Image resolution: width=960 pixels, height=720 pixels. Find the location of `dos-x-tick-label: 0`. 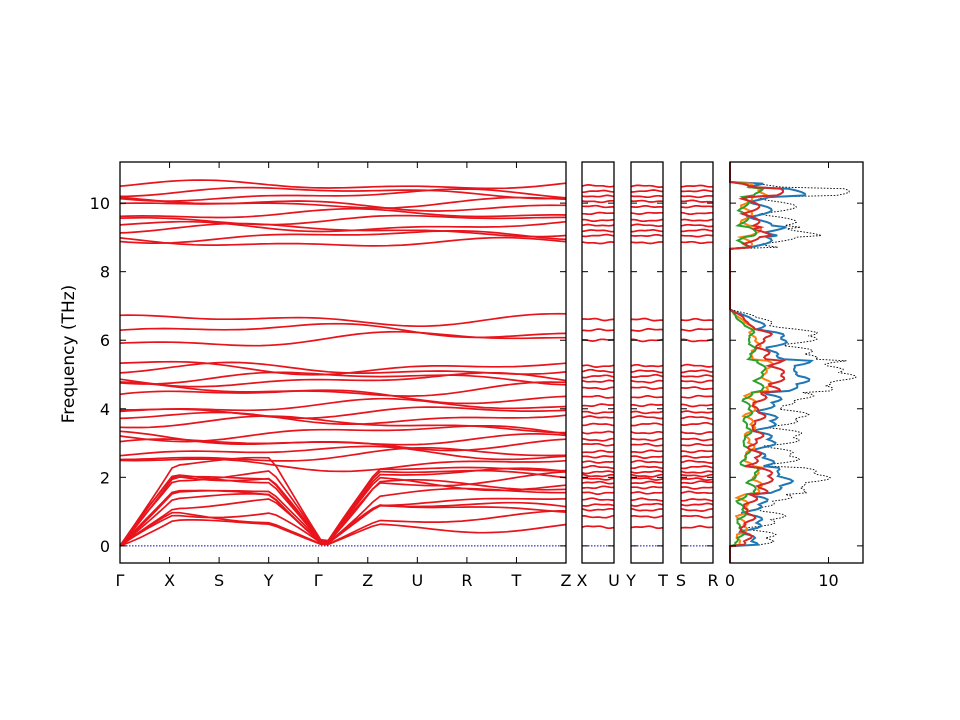

dos-x-tick-label: 0 is located at coordinates (730, 580).